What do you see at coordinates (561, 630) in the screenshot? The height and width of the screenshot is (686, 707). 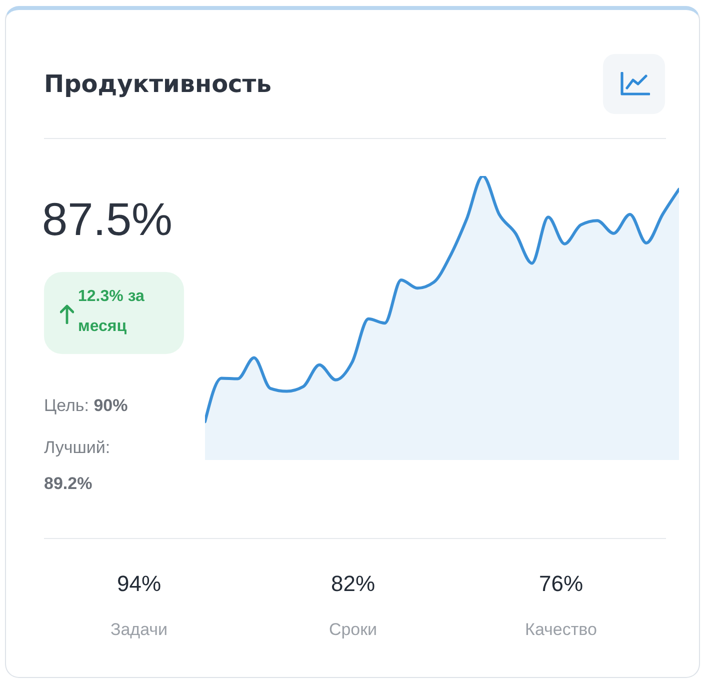 I see `text: Качество` at bounding box center [561, 630].